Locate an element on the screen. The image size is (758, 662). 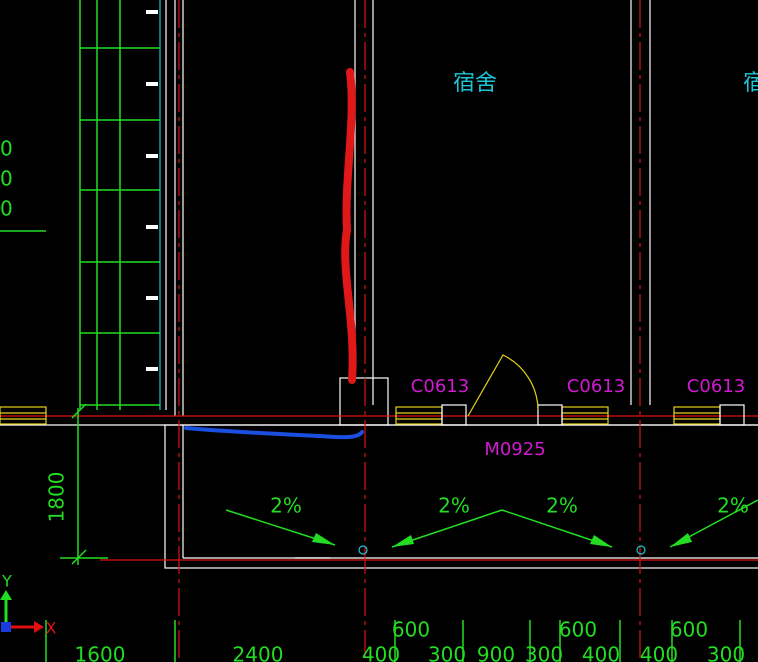
blue-annotation is located at coordinates (274, 433).